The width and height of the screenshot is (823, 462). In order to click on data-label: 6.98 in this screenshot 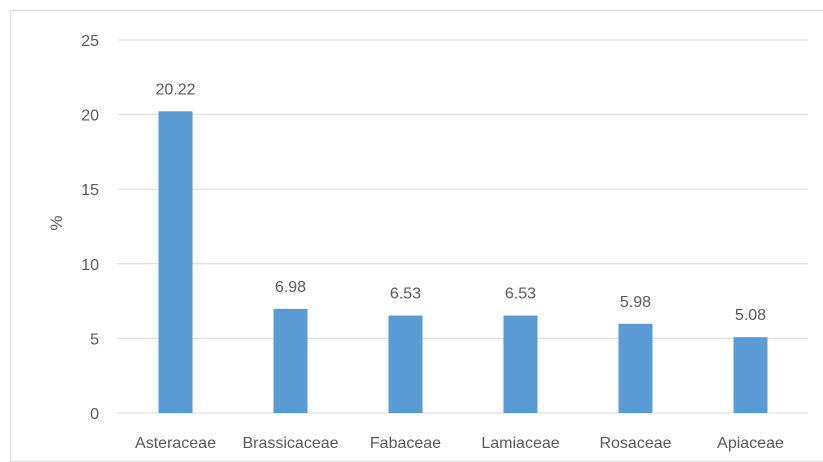, I will do `click(290, 287)`.